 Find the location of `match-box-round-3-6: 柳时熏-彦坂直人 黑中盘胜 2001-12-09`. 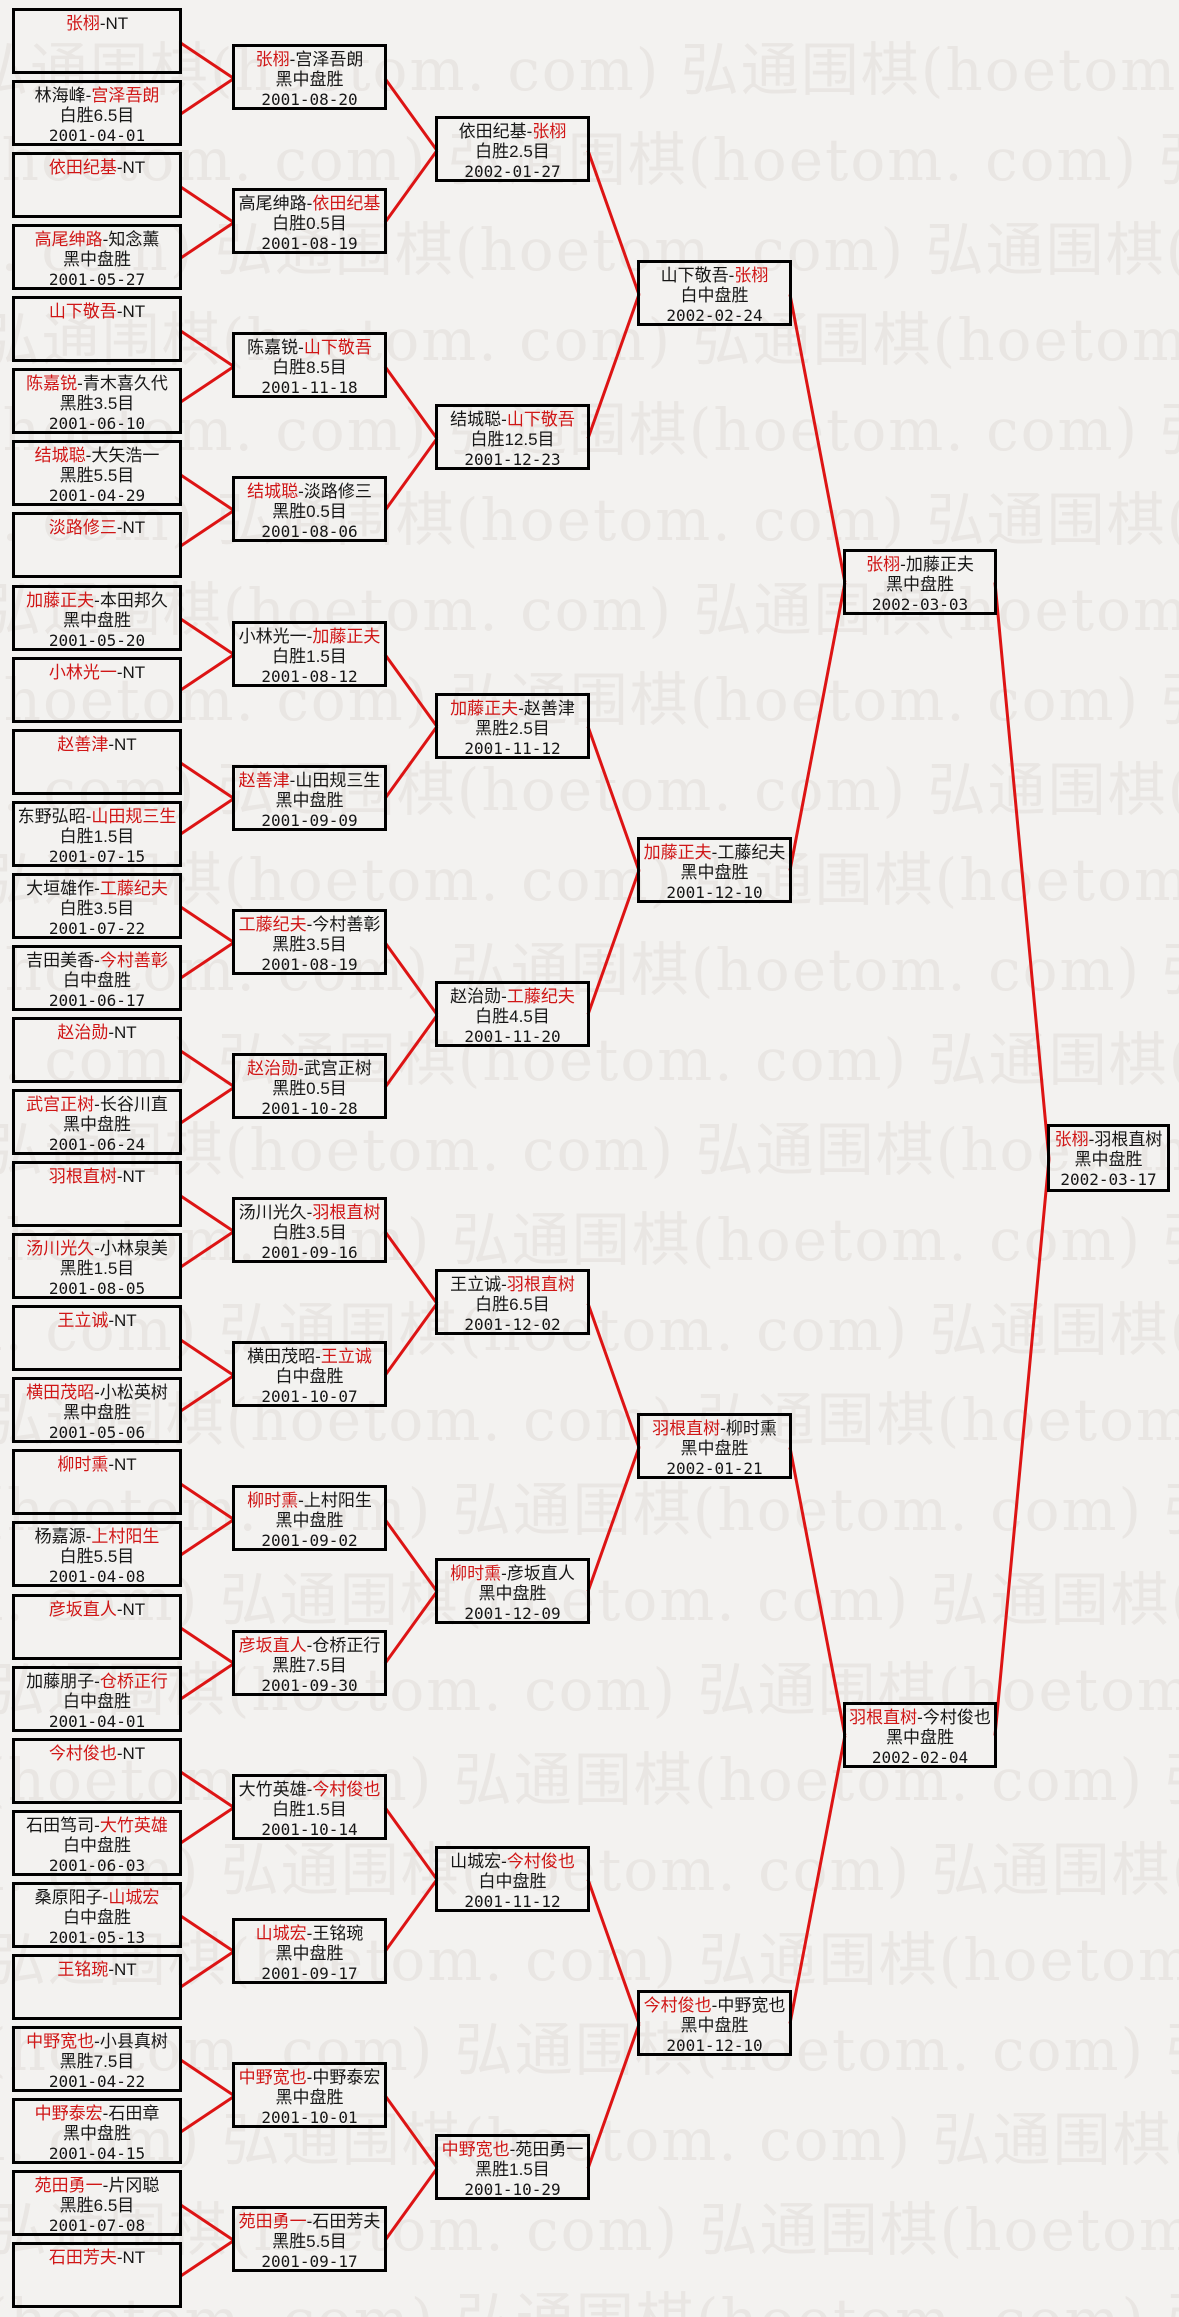

match-box-round-3-6: 柳时熏-彦坂直人 黑中盘胜 2001-12-09 is located at coordinates (512, 1591).